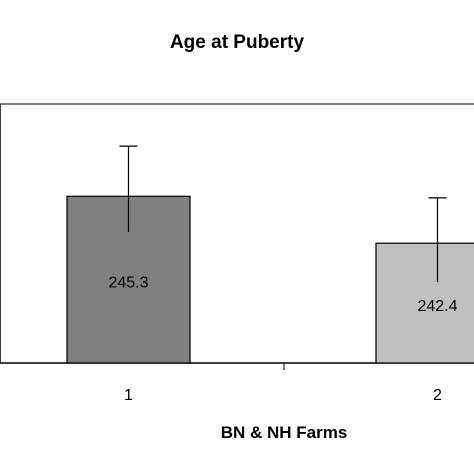 Image resolution: width=474 pixels, height=474 pixels. I want to click on chart-title: Age at Puberty, so click(237, 42).